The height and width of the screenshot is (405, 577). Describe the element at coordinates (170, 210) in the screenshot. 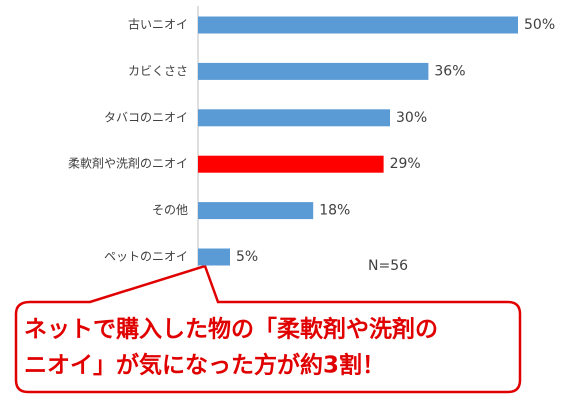

I see `category-label: その他` at that location.